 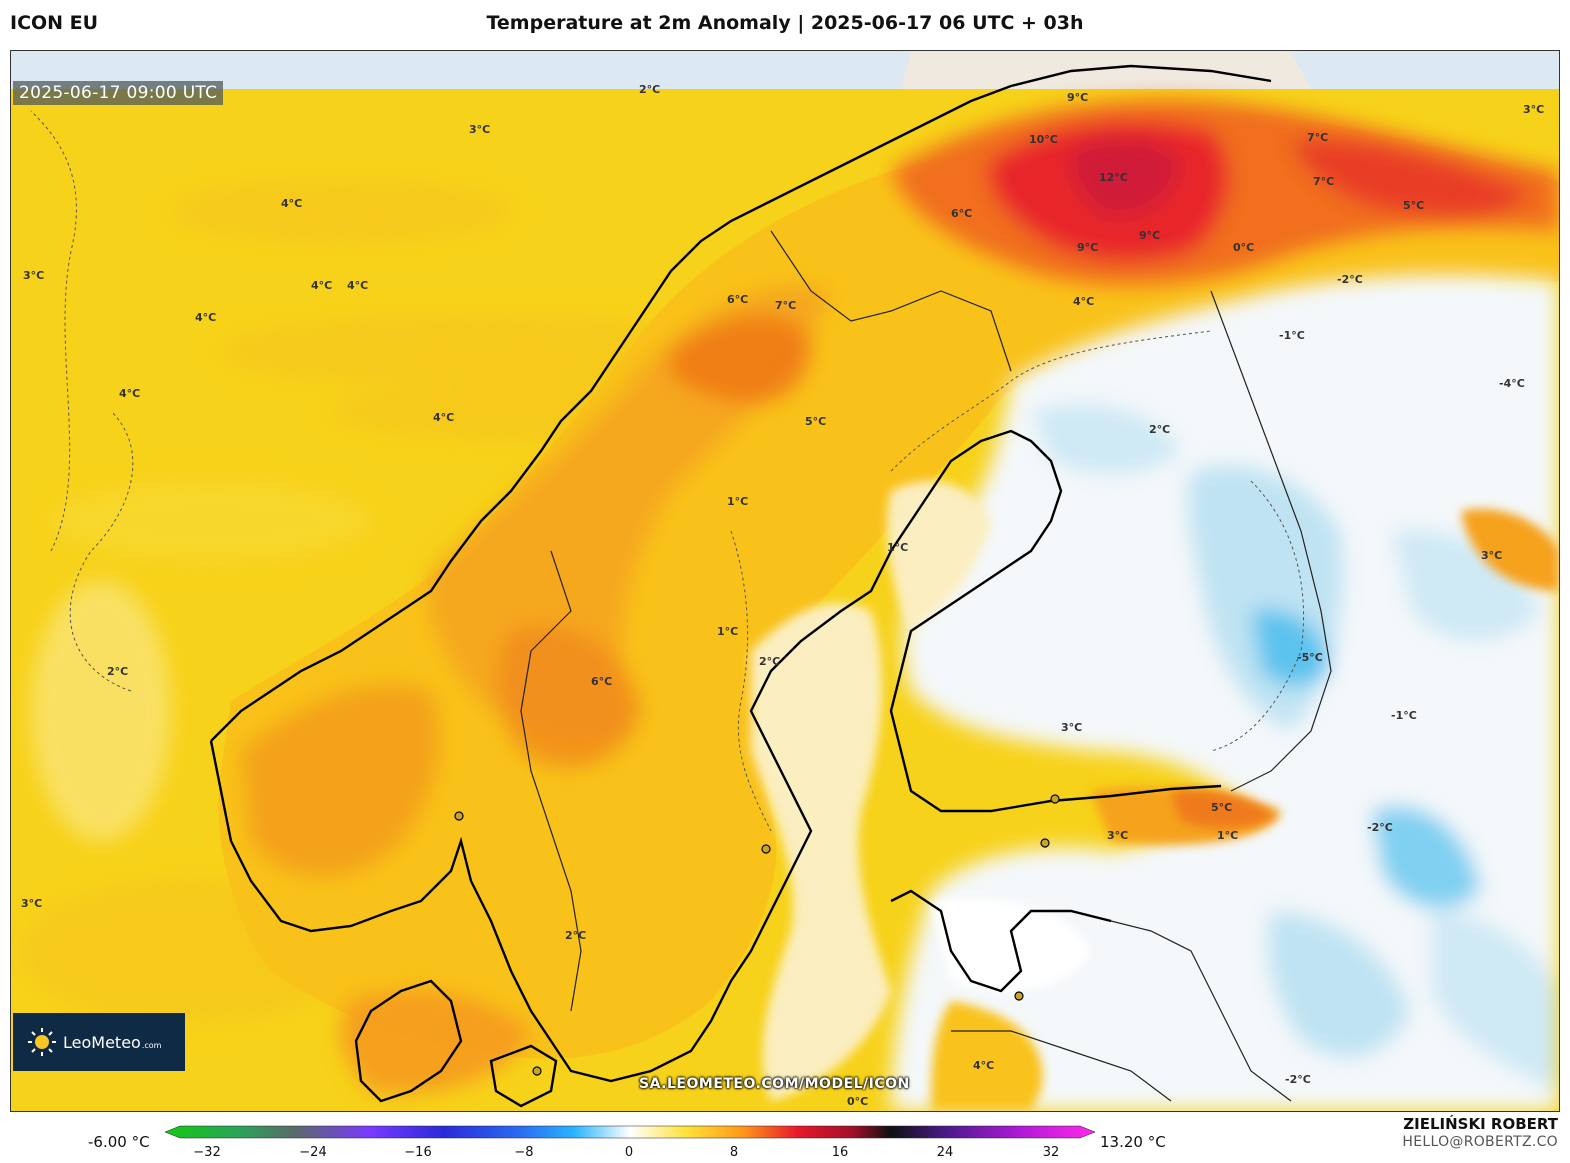 I want to click on colorbar-tick: 16, so click(x=840, y=1152).